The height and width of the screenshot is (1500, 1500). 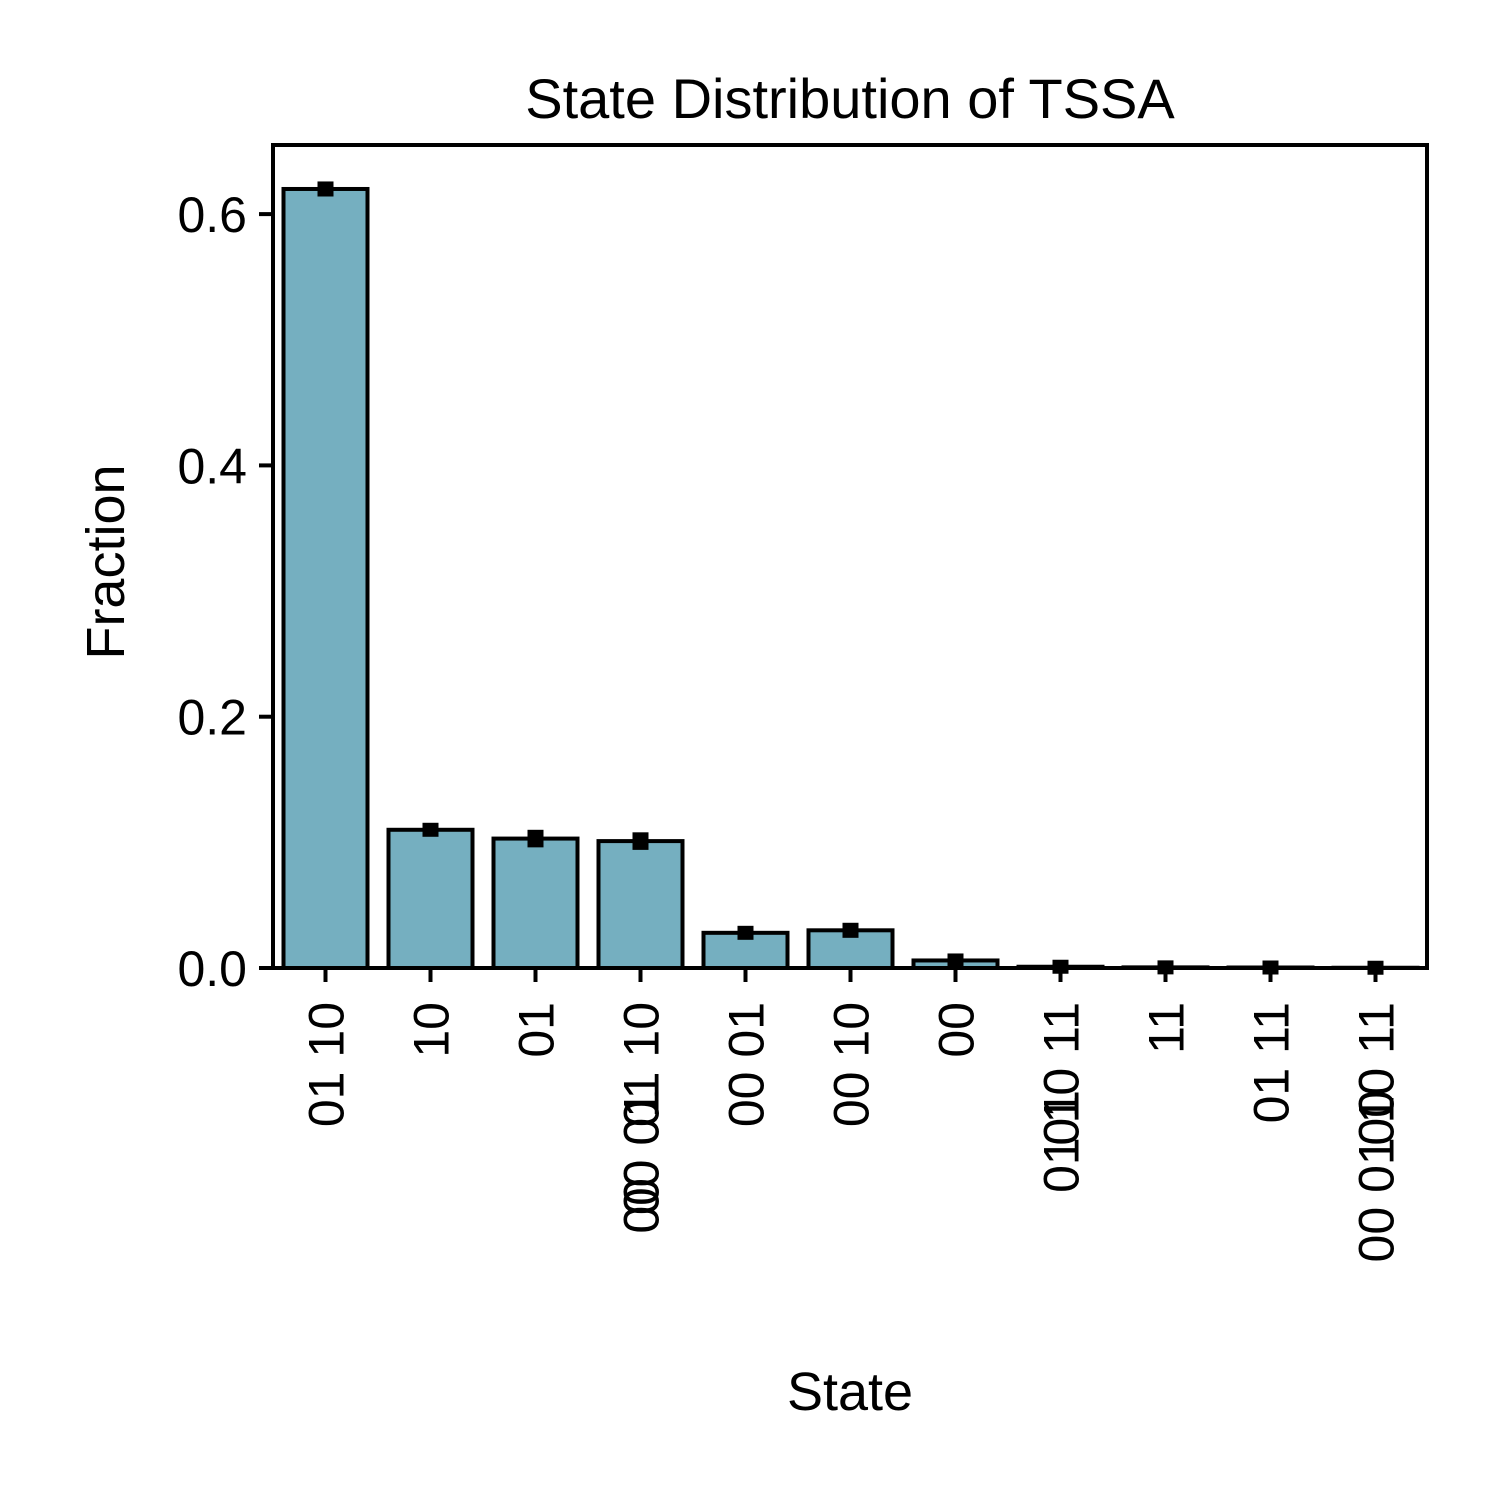 I want to click on y-axis: 0.0 0.2 0.4 0.6, so click(x=225, y=592).